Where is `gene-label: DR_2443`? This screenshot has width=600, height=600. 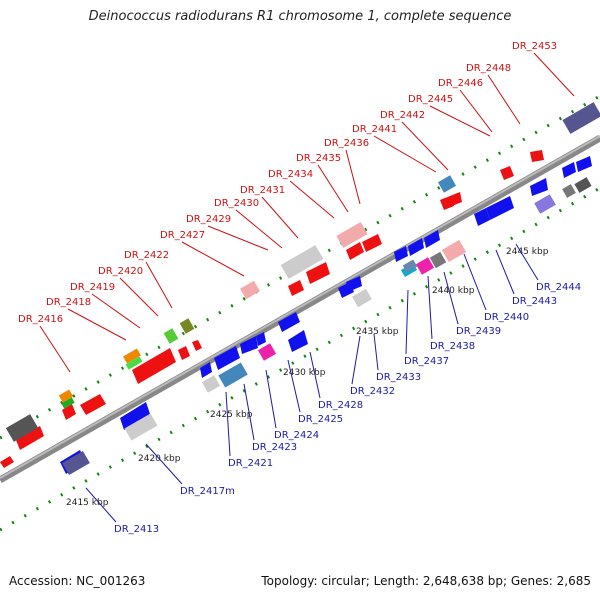
gene-label: DR_2443 is located at coordinates (534, 301).